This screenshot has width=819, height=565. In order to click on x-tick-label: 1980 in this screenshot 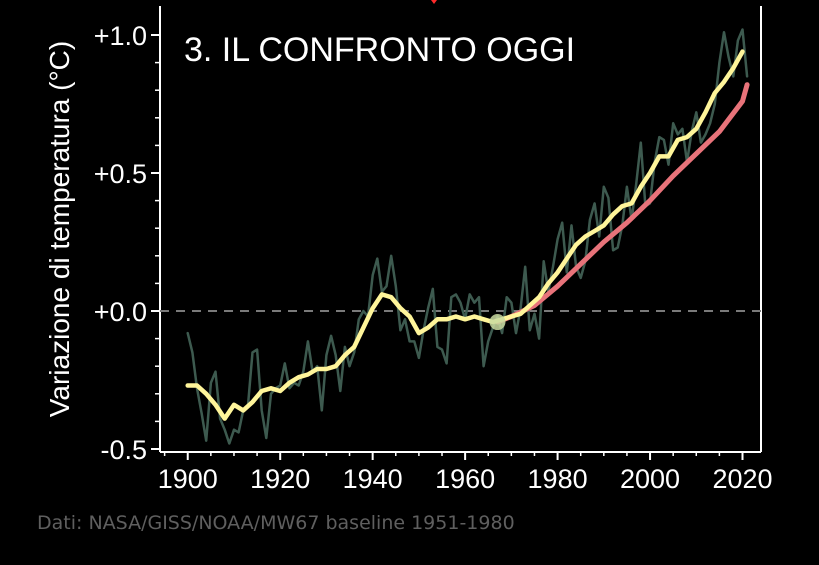, I will do `click(558, 479)`.